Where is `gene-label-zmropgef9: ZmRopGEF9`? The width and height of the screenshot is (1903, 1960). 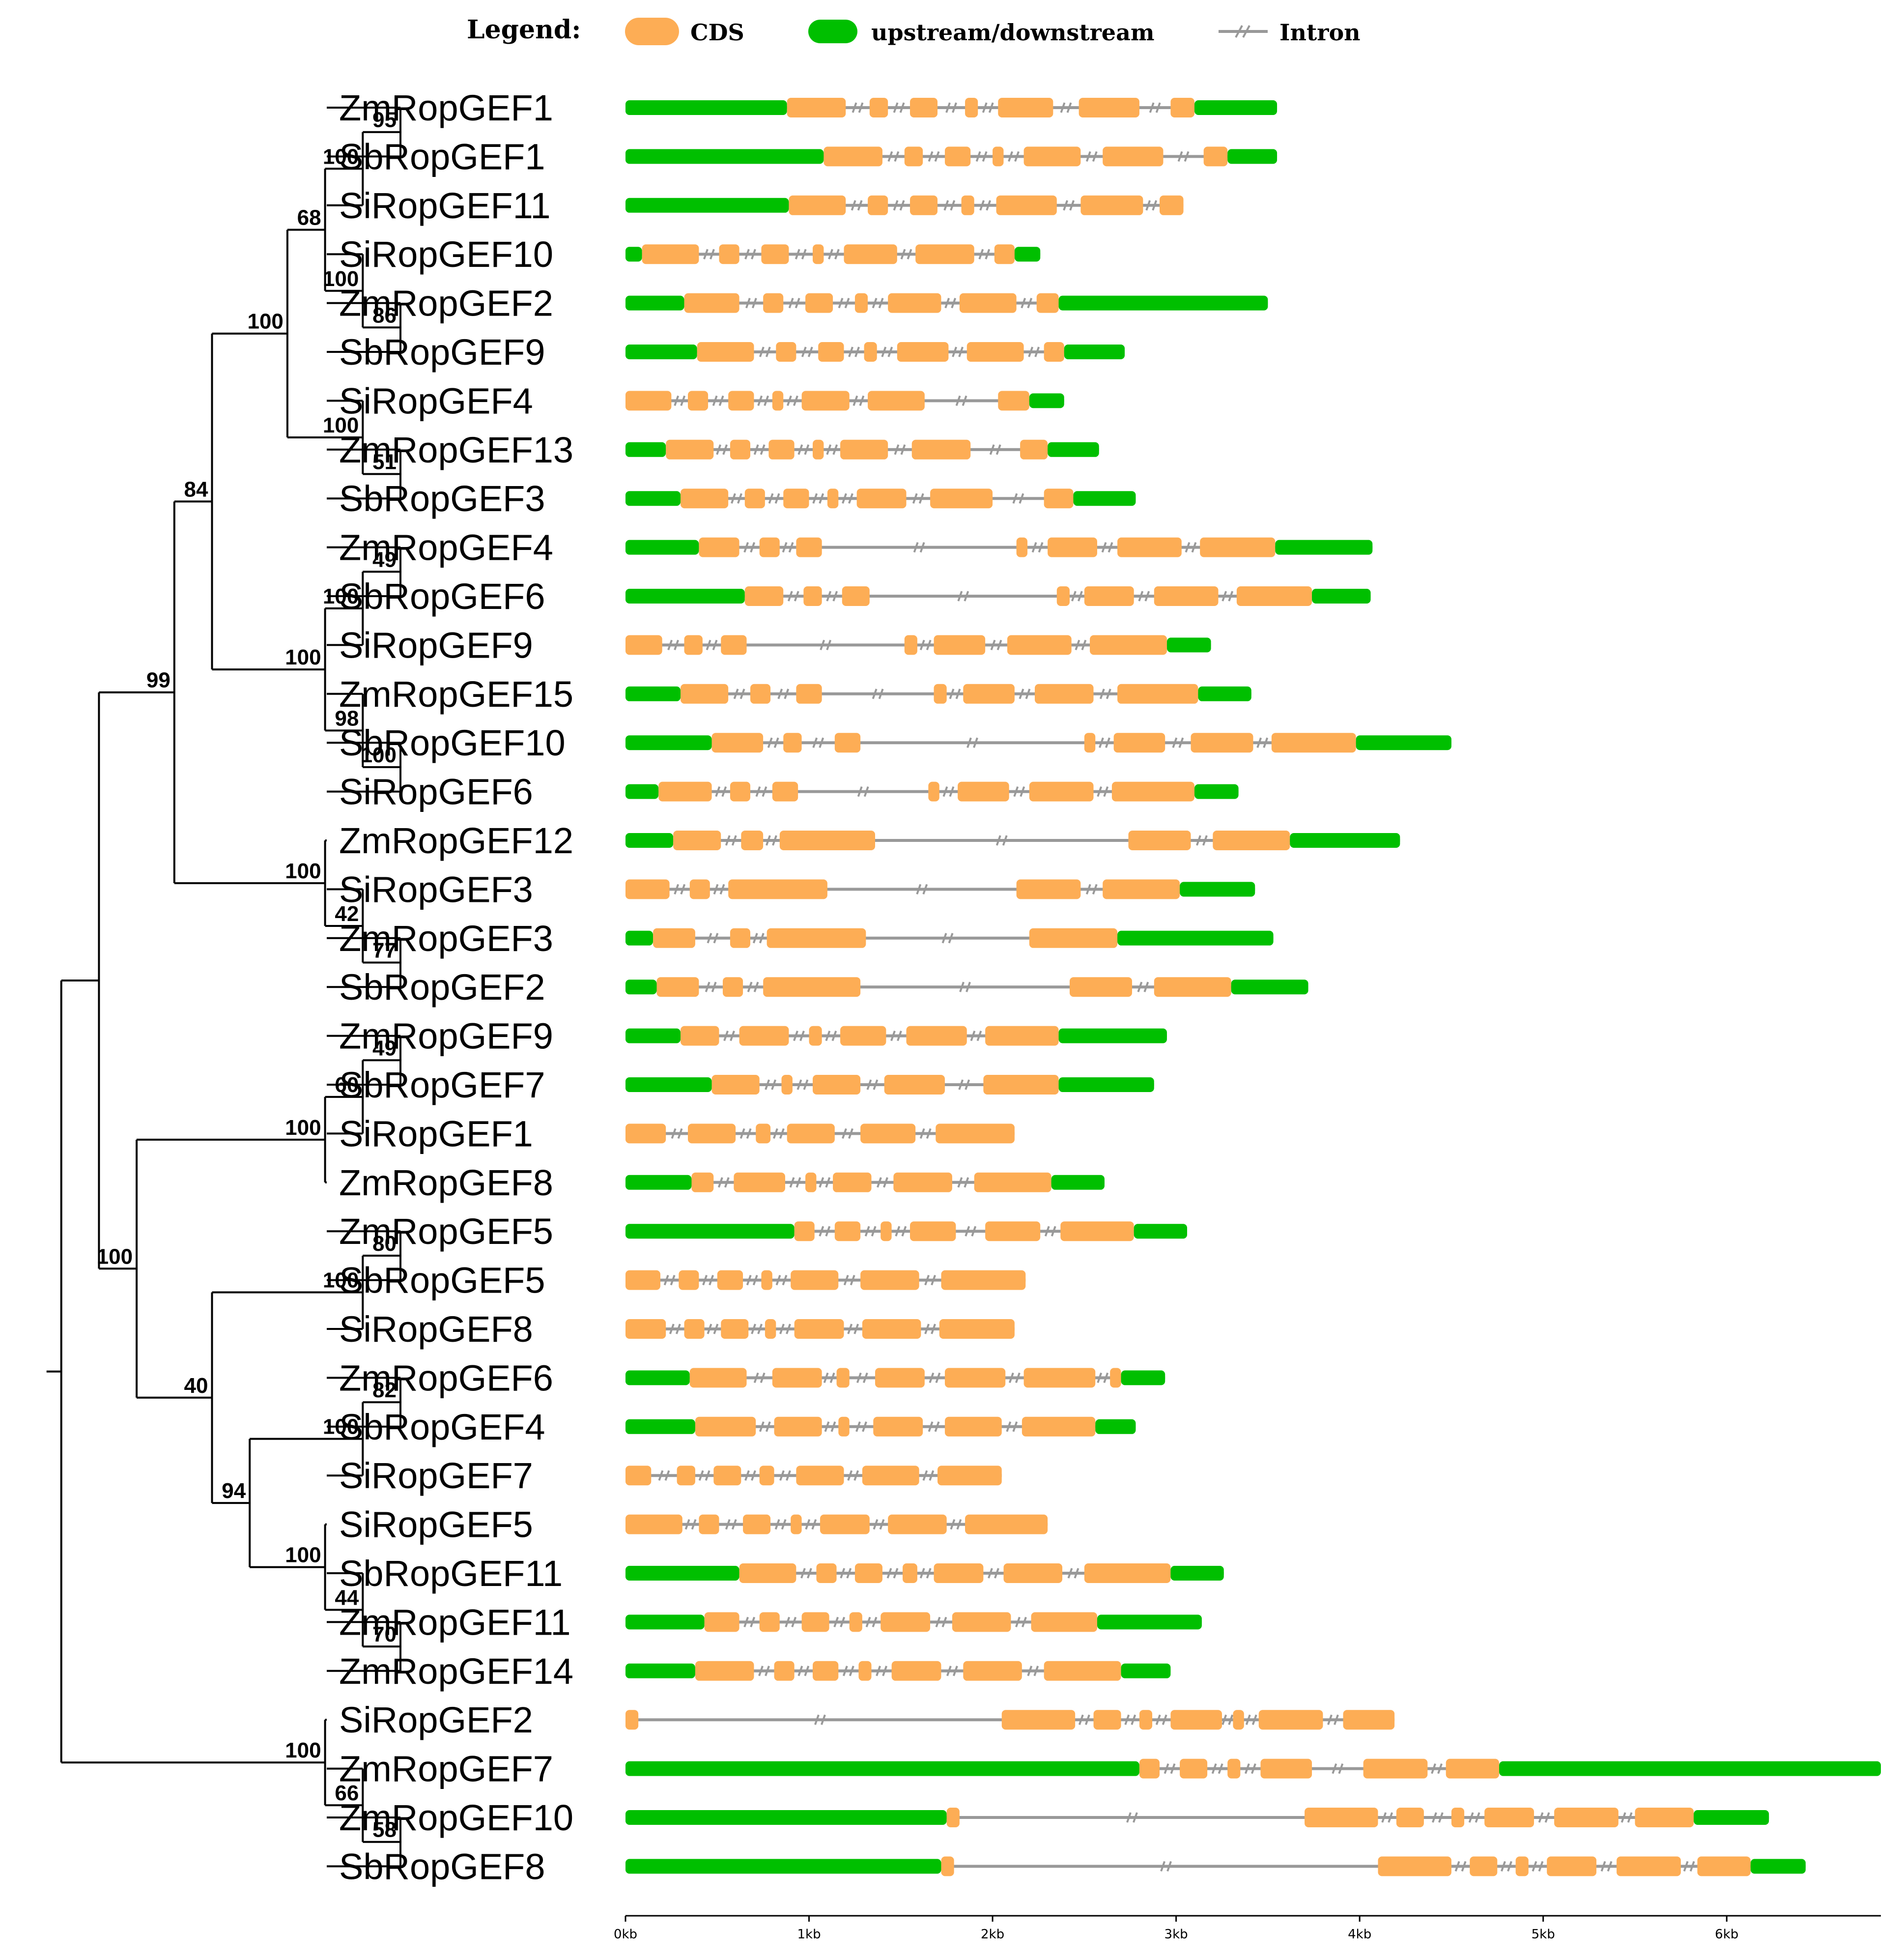
gene-label-zmropgef9: ZmRopGEF9 is located at coordinates (446, 1037).